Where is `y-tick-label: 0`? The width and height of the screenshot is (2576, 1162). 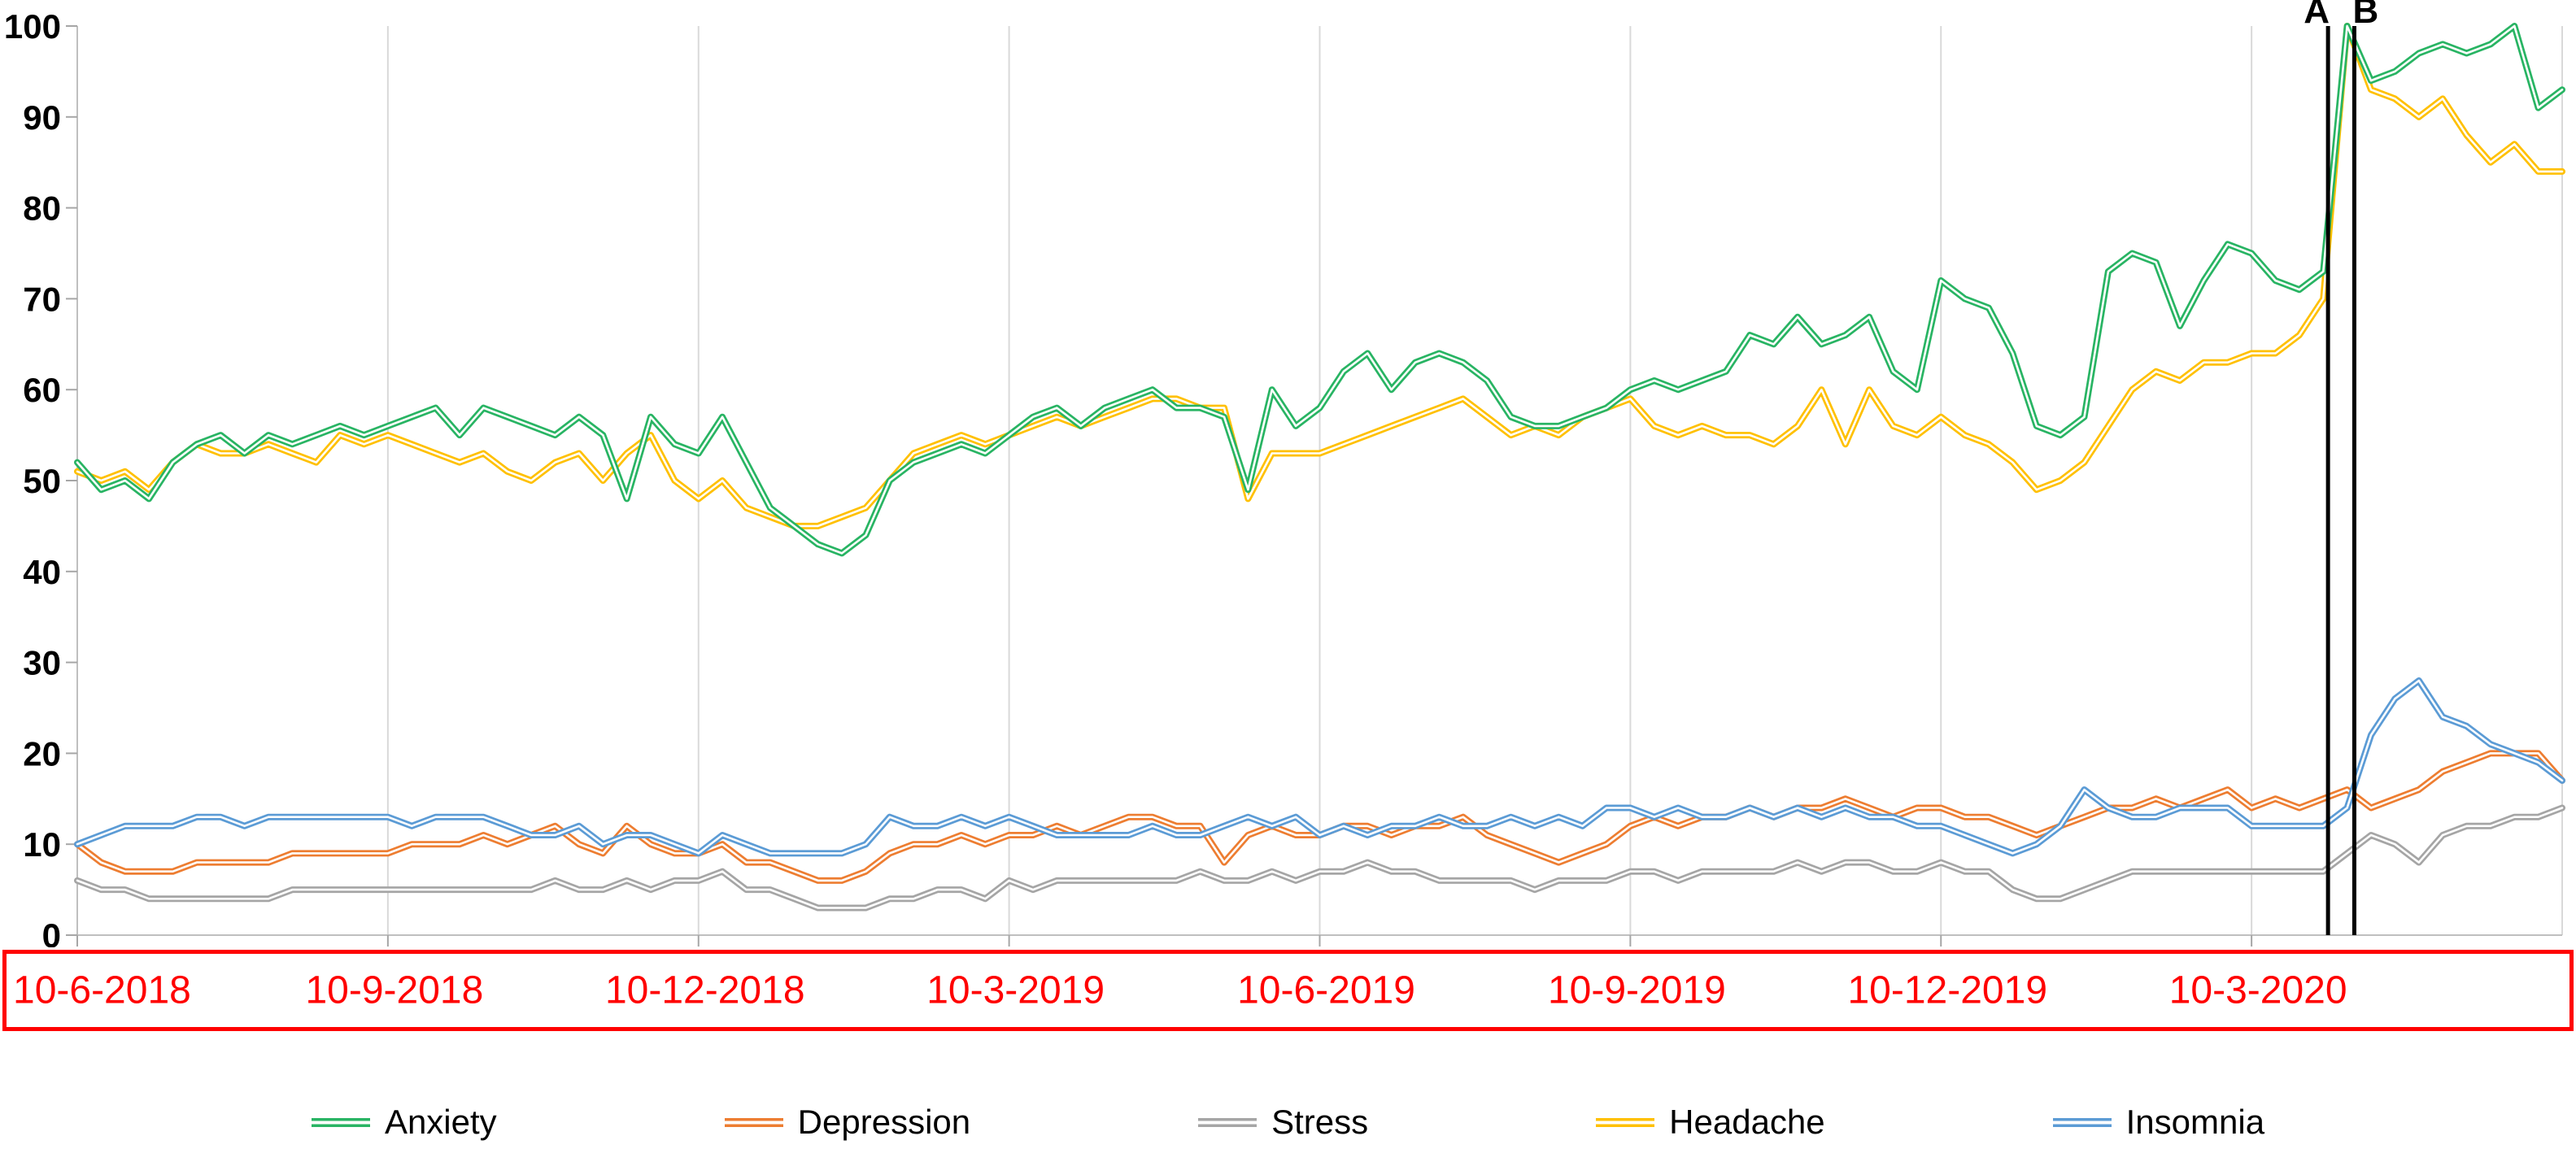
y-tick-label: 0 is located at coordinates (51, 932).